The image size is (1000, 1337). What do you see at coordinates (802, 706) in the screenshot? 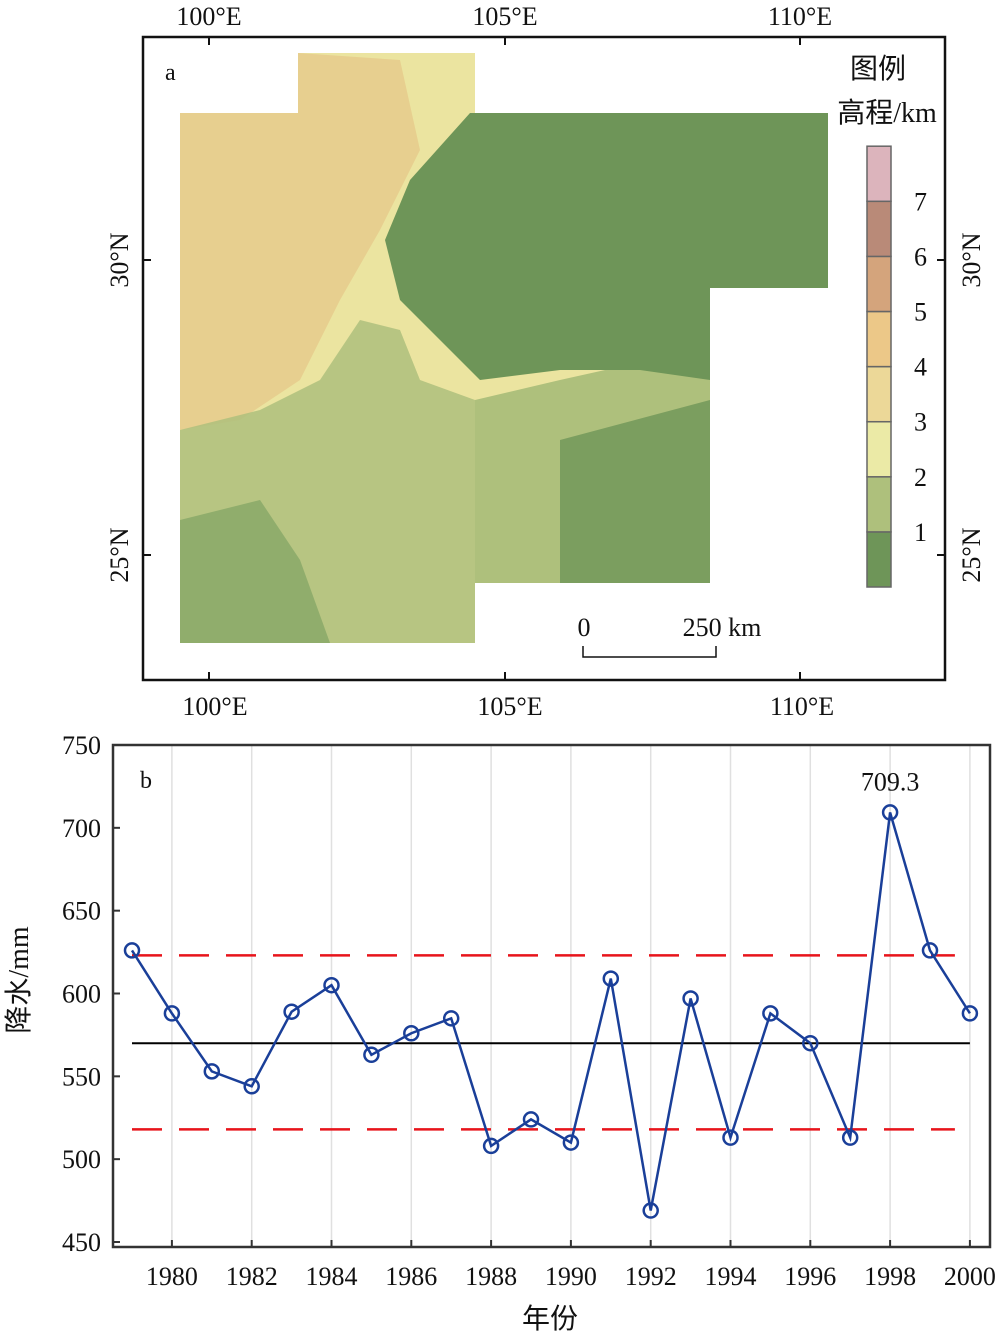
I see `bottom-lon-tick: 110°E` at bounding box center [802, 706].